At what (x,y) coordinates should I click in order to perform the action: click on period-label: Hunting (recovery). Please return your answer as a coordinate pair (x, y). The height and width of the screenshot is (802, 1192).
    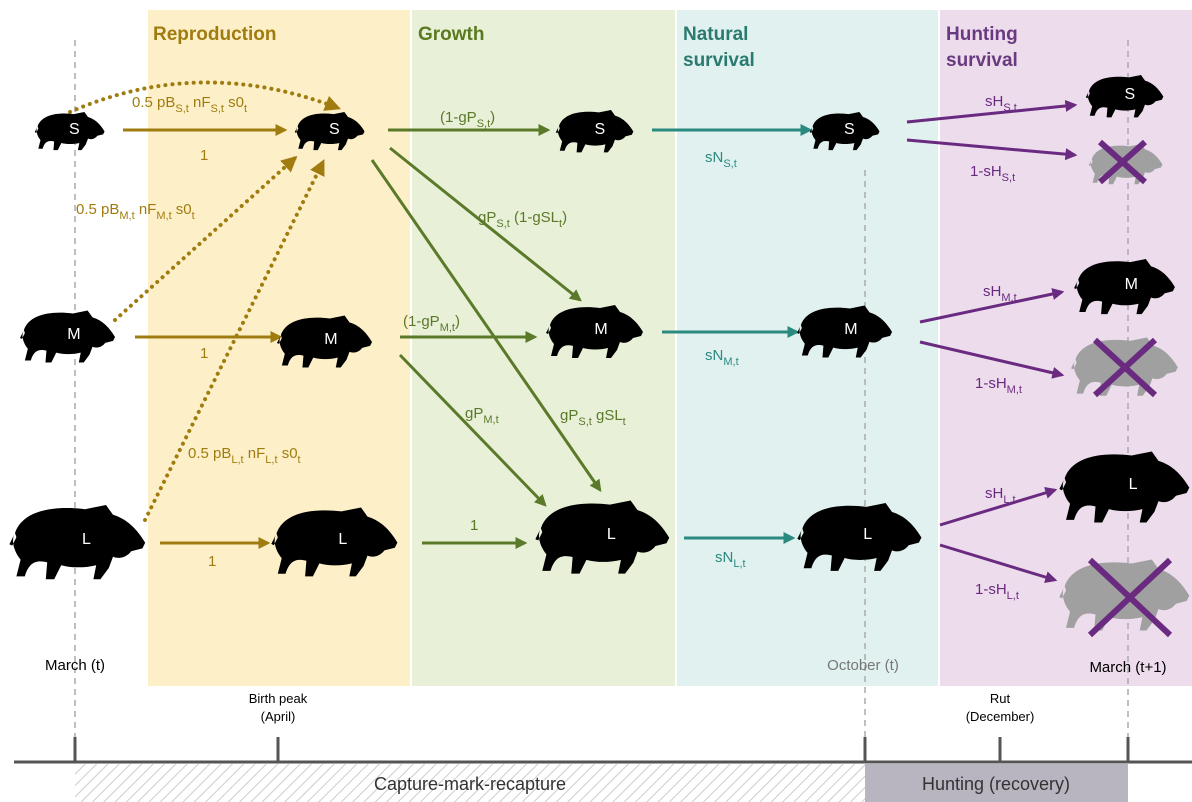
    Looking at the image, I should click on (996, 784).